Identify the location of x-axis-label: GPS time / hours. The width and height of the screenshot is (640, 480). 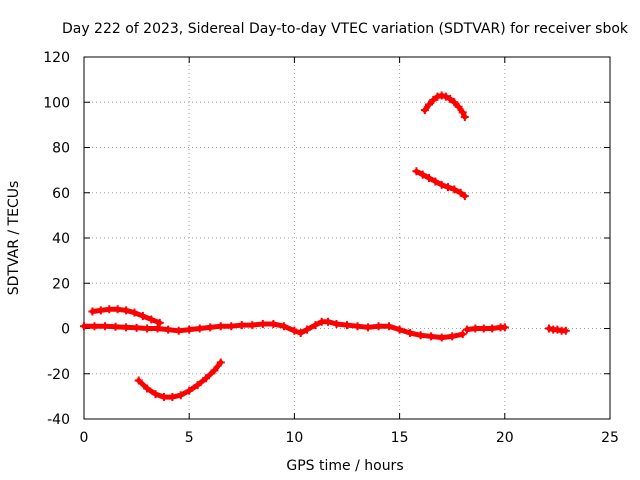
(344, 466).